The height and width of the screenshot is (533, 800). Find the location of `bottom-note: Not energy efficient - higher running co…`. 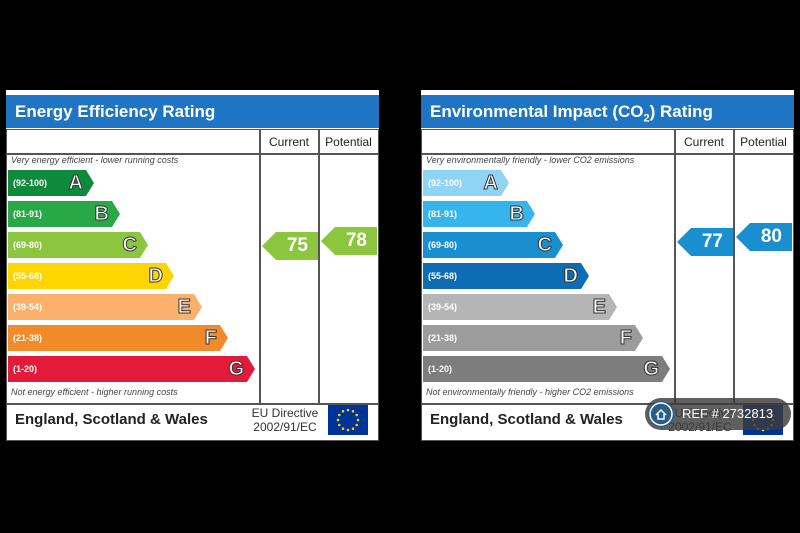

bottom-note: Not energy efficient - higher running co… is located at coordinates (94, 392).